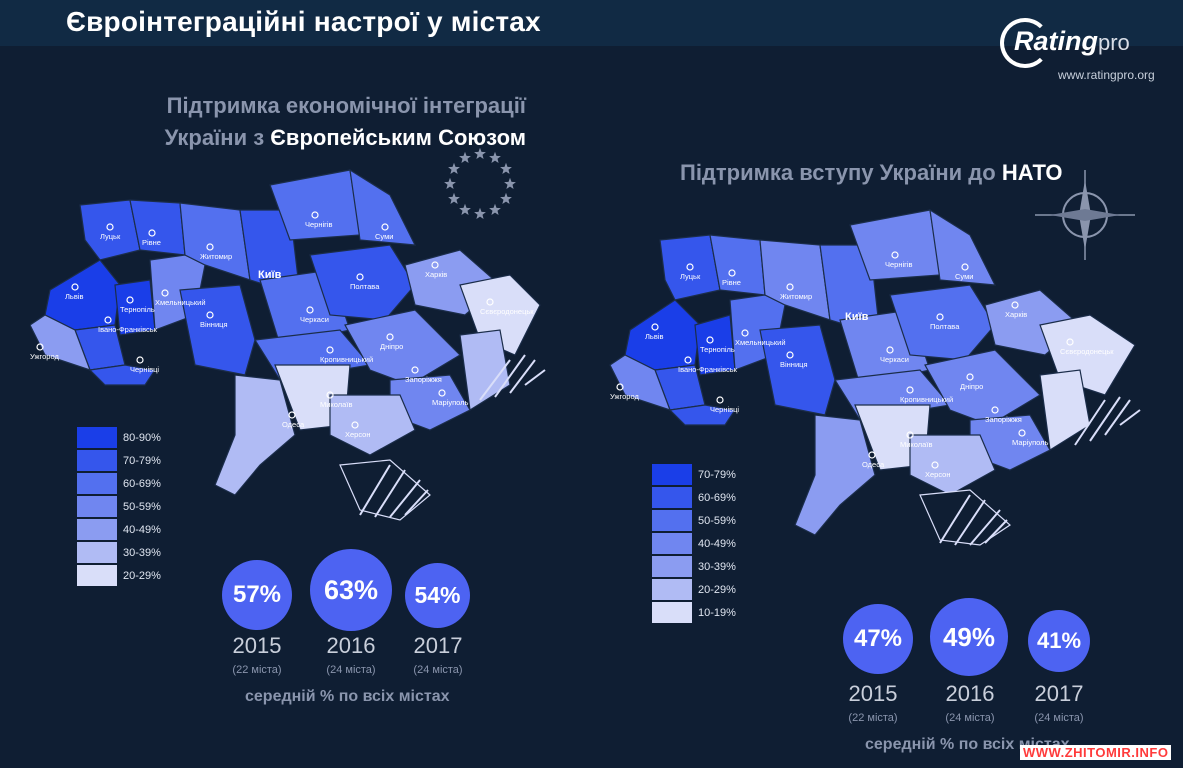  What do you see at coordinates (119, 460) in the screenshot?
I see `eu-legend-row: 70-79%` at bounding box center [119, 460].